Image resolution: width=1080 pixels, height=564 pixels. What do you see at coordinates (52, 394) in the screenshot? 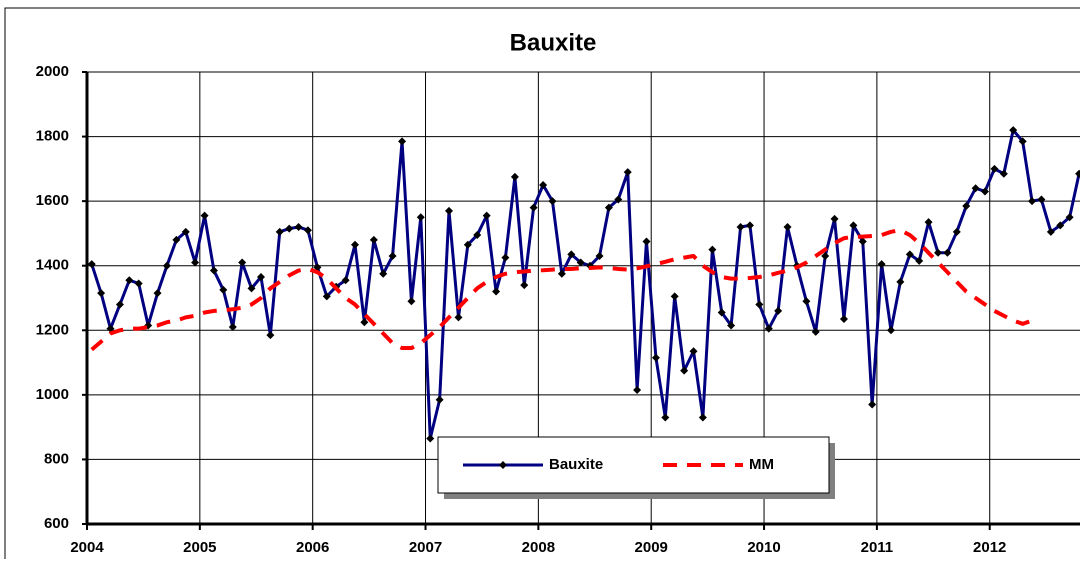
I see `y-tick-label: 1000` at bounding box center [52, 394].